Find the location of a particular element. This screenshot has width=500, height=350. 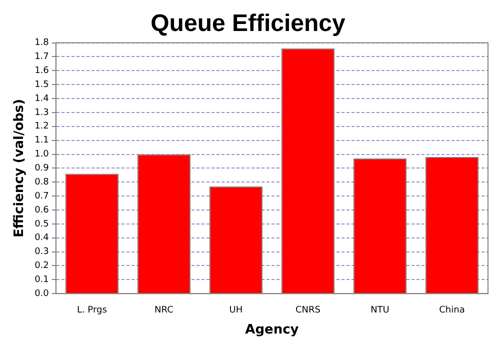

y-tick-label: 0.8 is located at coordinates (42, 182).